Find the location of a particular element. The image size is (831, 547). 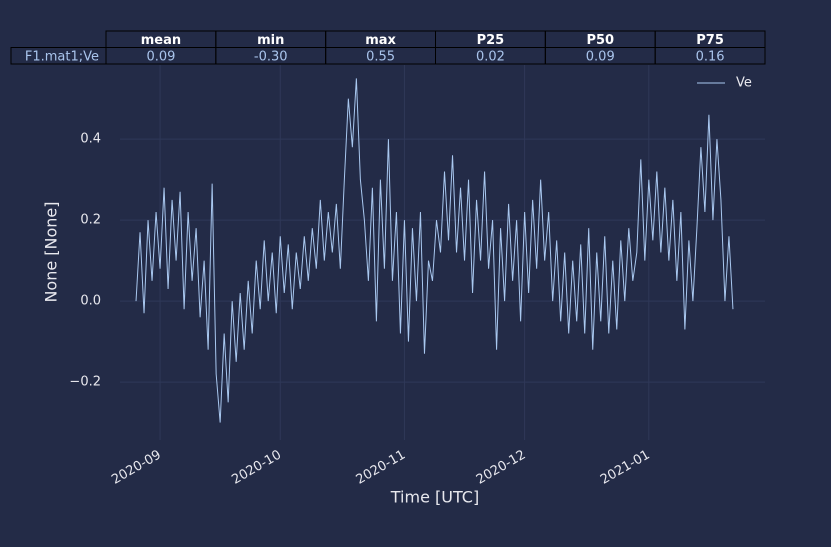

x-axis-label: Time [UTC] is located at coordinates (434, 497).